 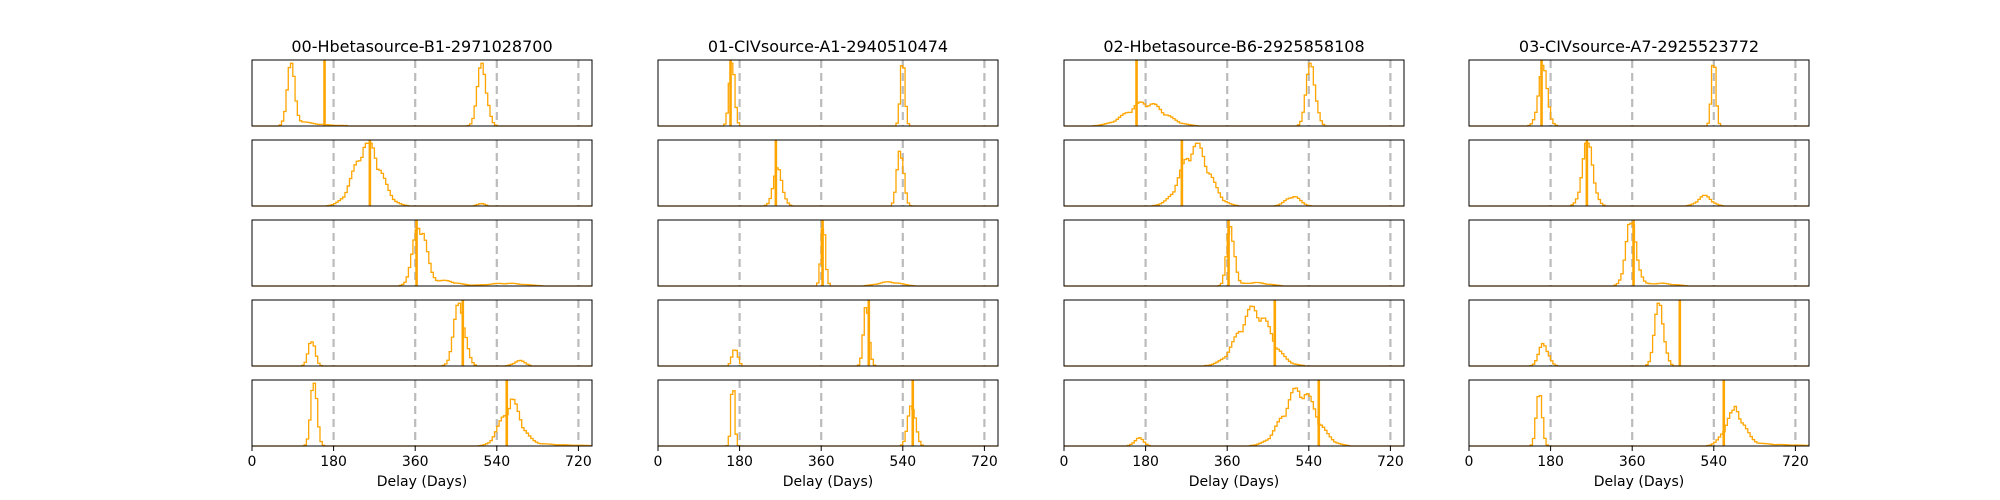 I want to click on column-title: 02-Hbetasource-B6-2925858108, so click(x=1233, y=46).